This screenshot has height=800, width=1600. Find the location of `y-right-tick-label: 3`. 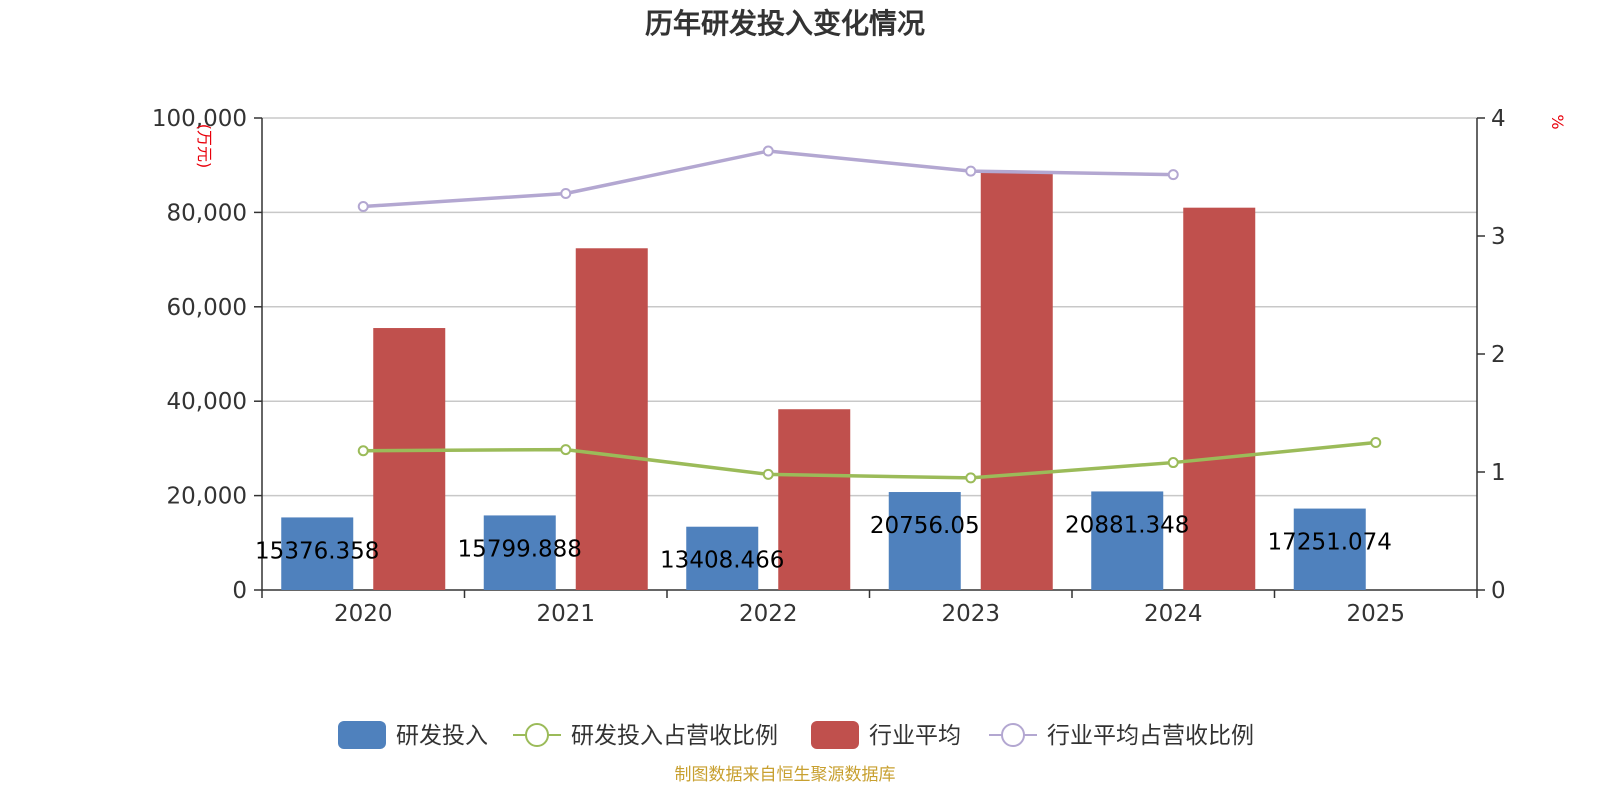

y-right-tick-label: 3 is located at coordinates (1498, 237).